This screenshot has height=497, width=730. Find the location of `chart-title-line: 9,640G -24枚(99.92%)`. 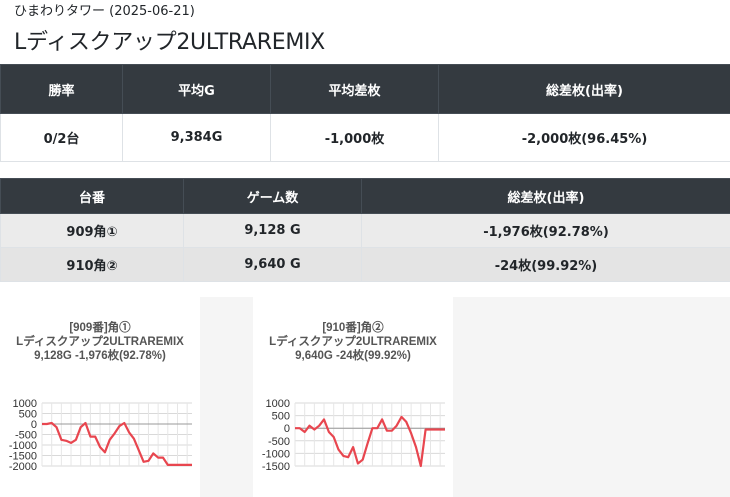

chart-title-line: 9,640G -24枚(99.92%) is located at coordinates (353, 356).